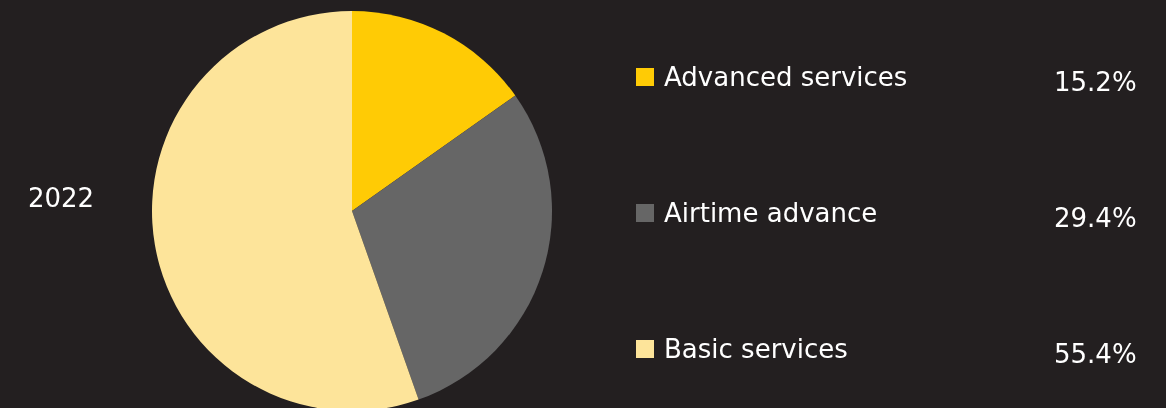 This screenshot has height=408, width=1166. Describe the element at coordinates (771, 213) in the screenshot. I see `legend-label: Airtime advance` at that location.